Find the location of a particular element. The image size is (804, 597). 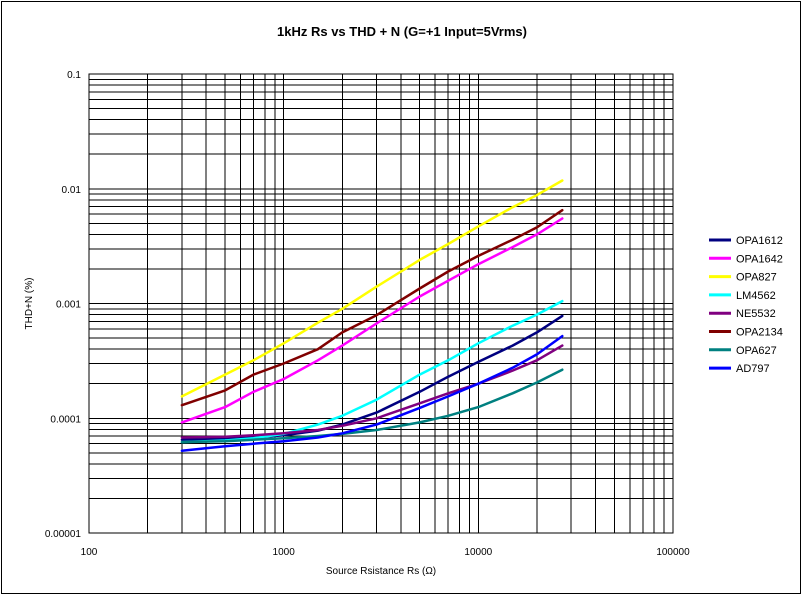

y-tick-label: 0.0001 is located at coordinates (65, 419).